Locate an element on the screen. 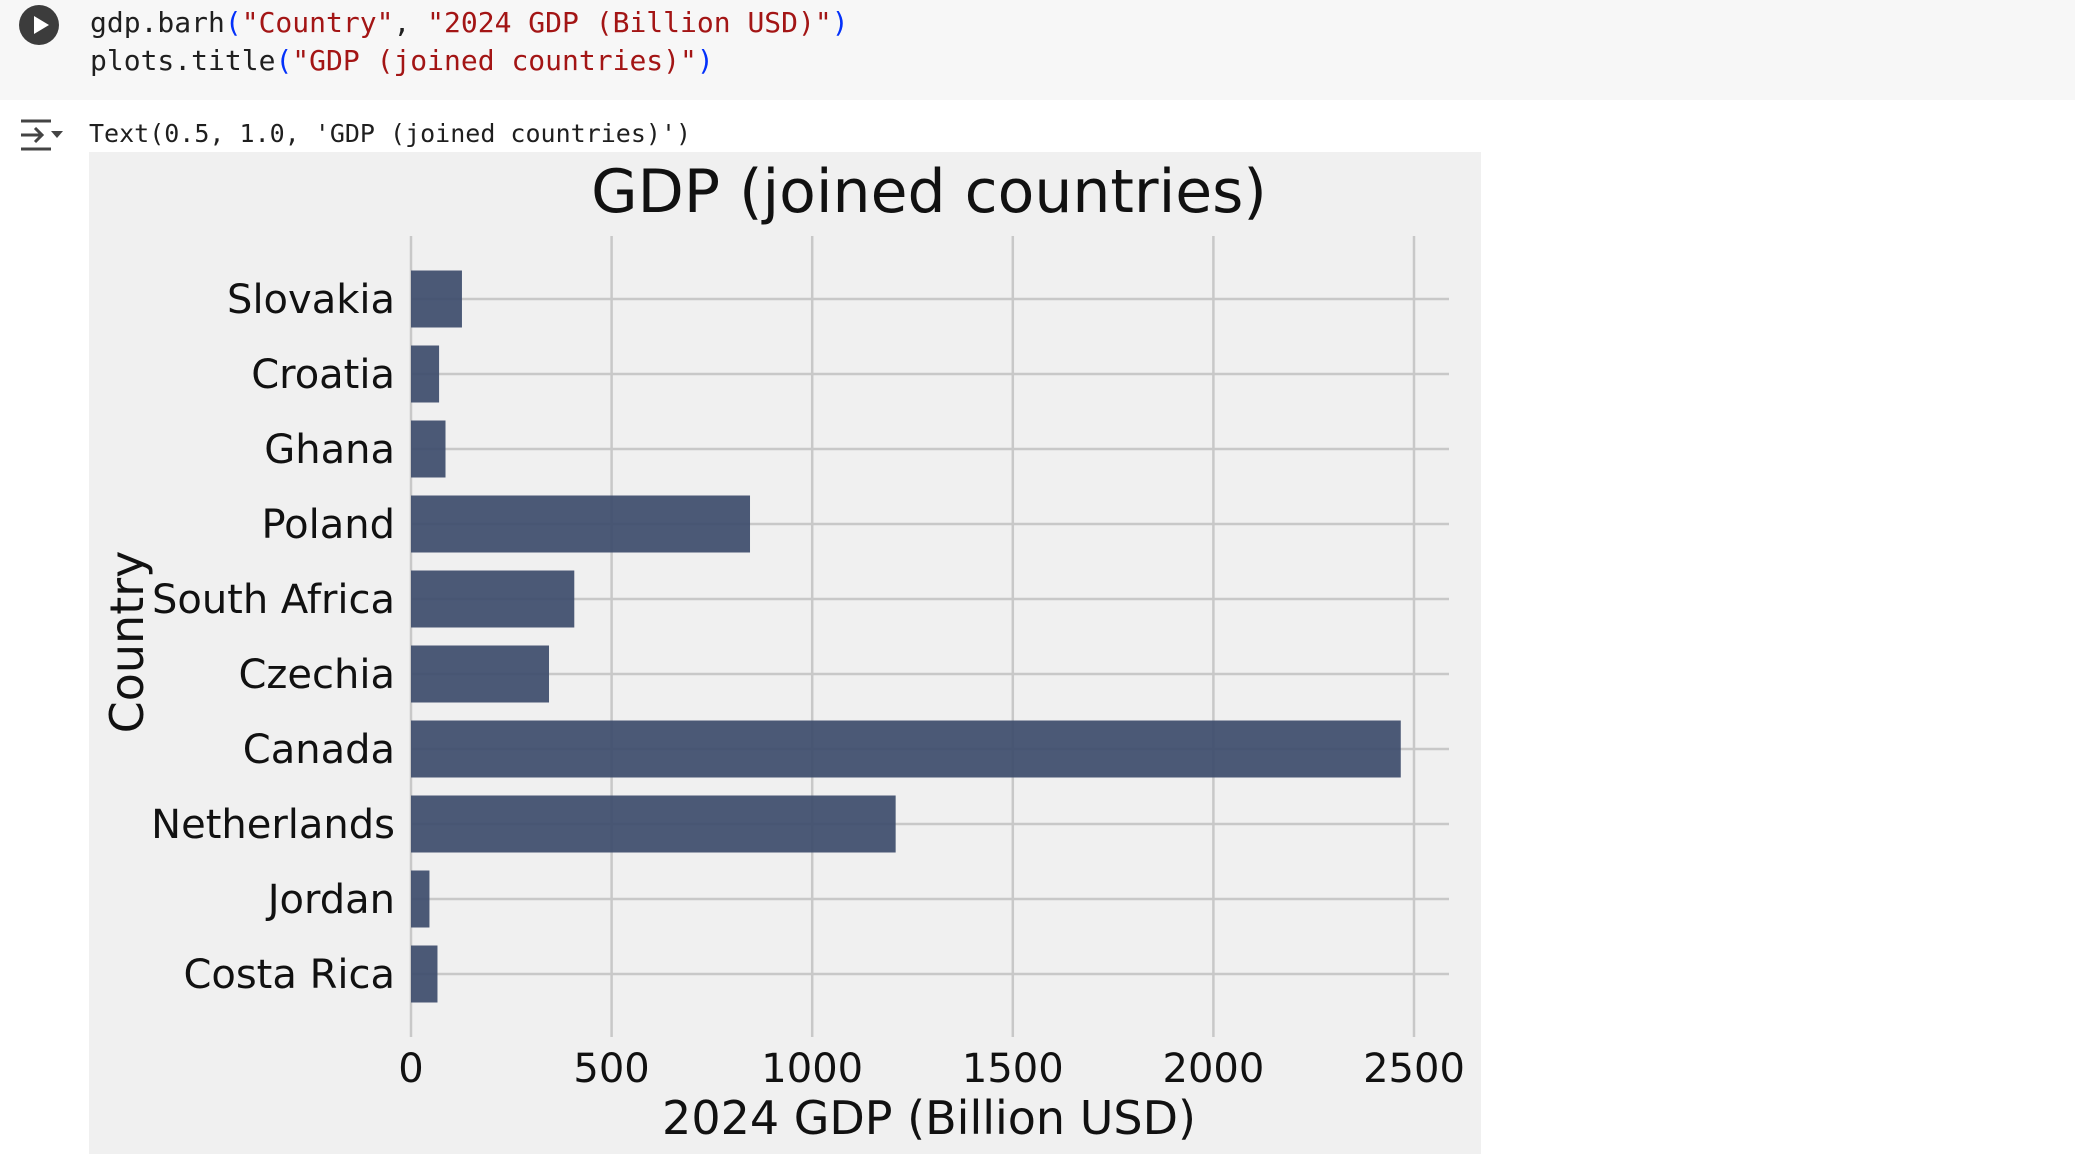  y-tick-label: Slovakia is located at coordinates (311, 300).